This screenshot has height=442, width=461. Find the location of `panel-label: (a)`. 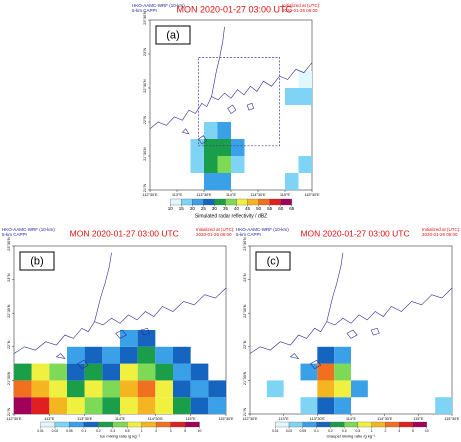

panel-label: (a) is located at coordinates (172, 35).